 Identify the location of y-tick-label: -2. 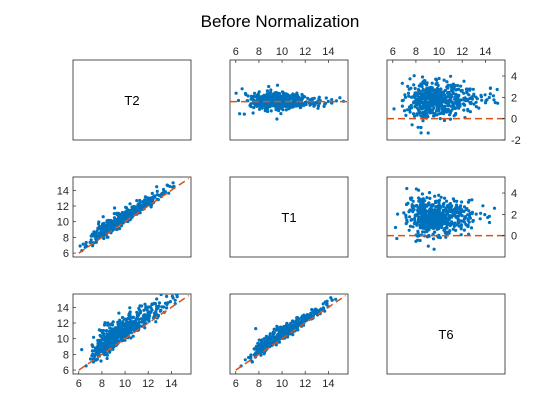
(516, 141).